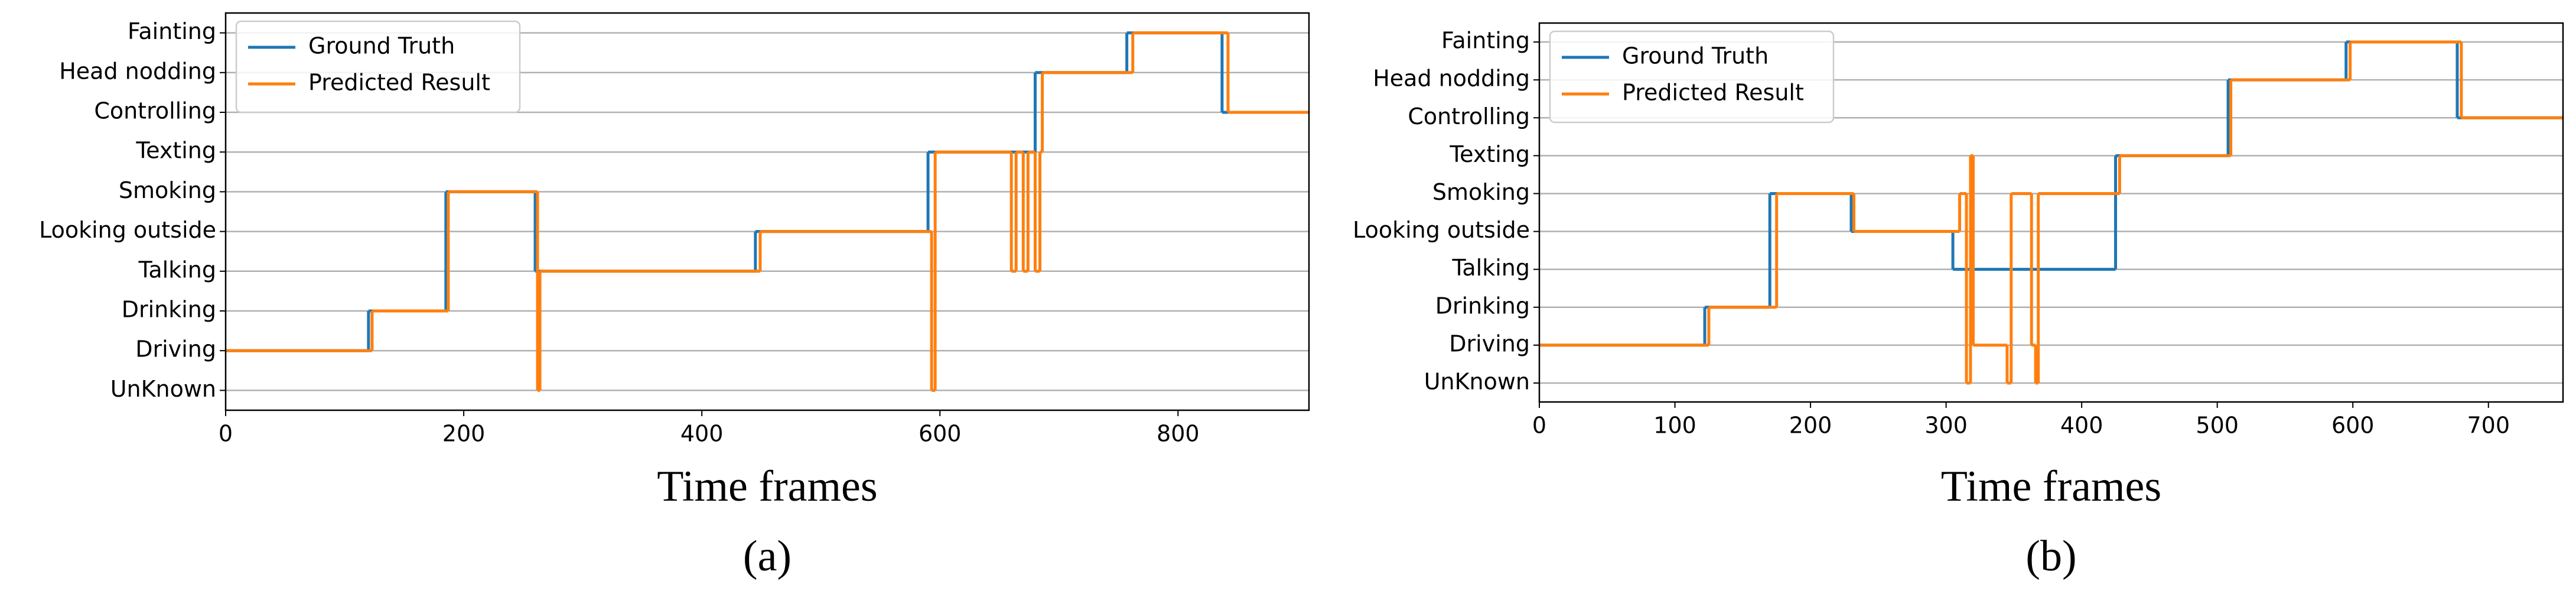  Describe the element at coordinates (2488, 426) in the screenshot. I see `x-tick-label: 700` at that location.